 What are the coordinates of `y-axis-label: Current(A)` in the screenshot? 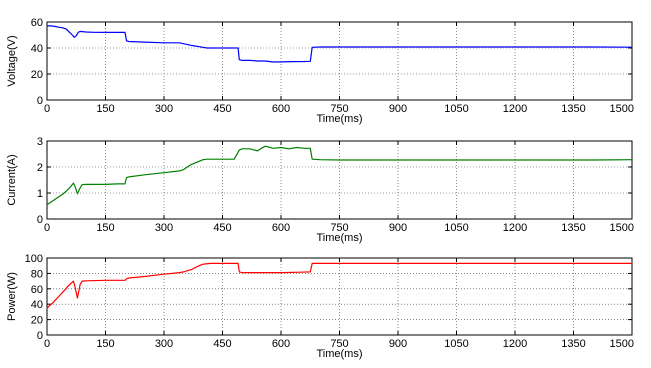 It's located at (12, 179).